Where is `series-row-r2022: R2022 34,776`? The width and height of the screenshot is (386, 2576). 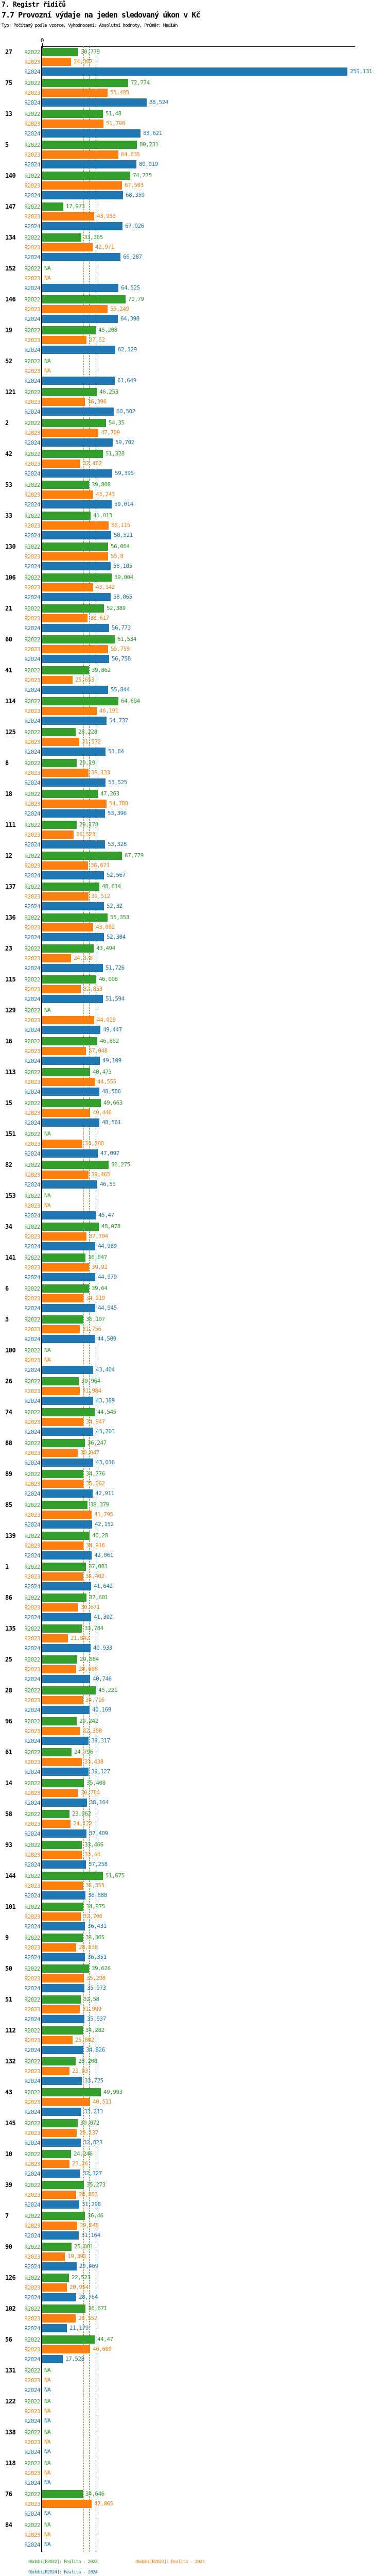 series-row-r2022: R2022 34,776 is located at coordinates (193, 1475).